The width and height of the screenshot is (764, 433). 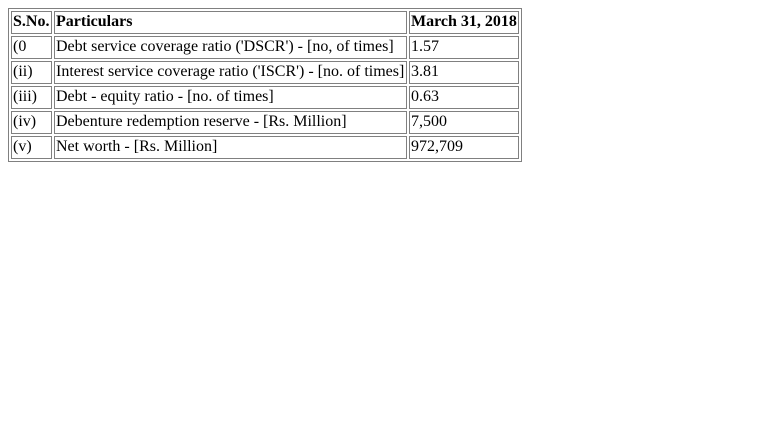 What do you see at coordinates (31, 147) in the screenshot?
I see `row-sno: (v)` at bounding box center [31, 147].